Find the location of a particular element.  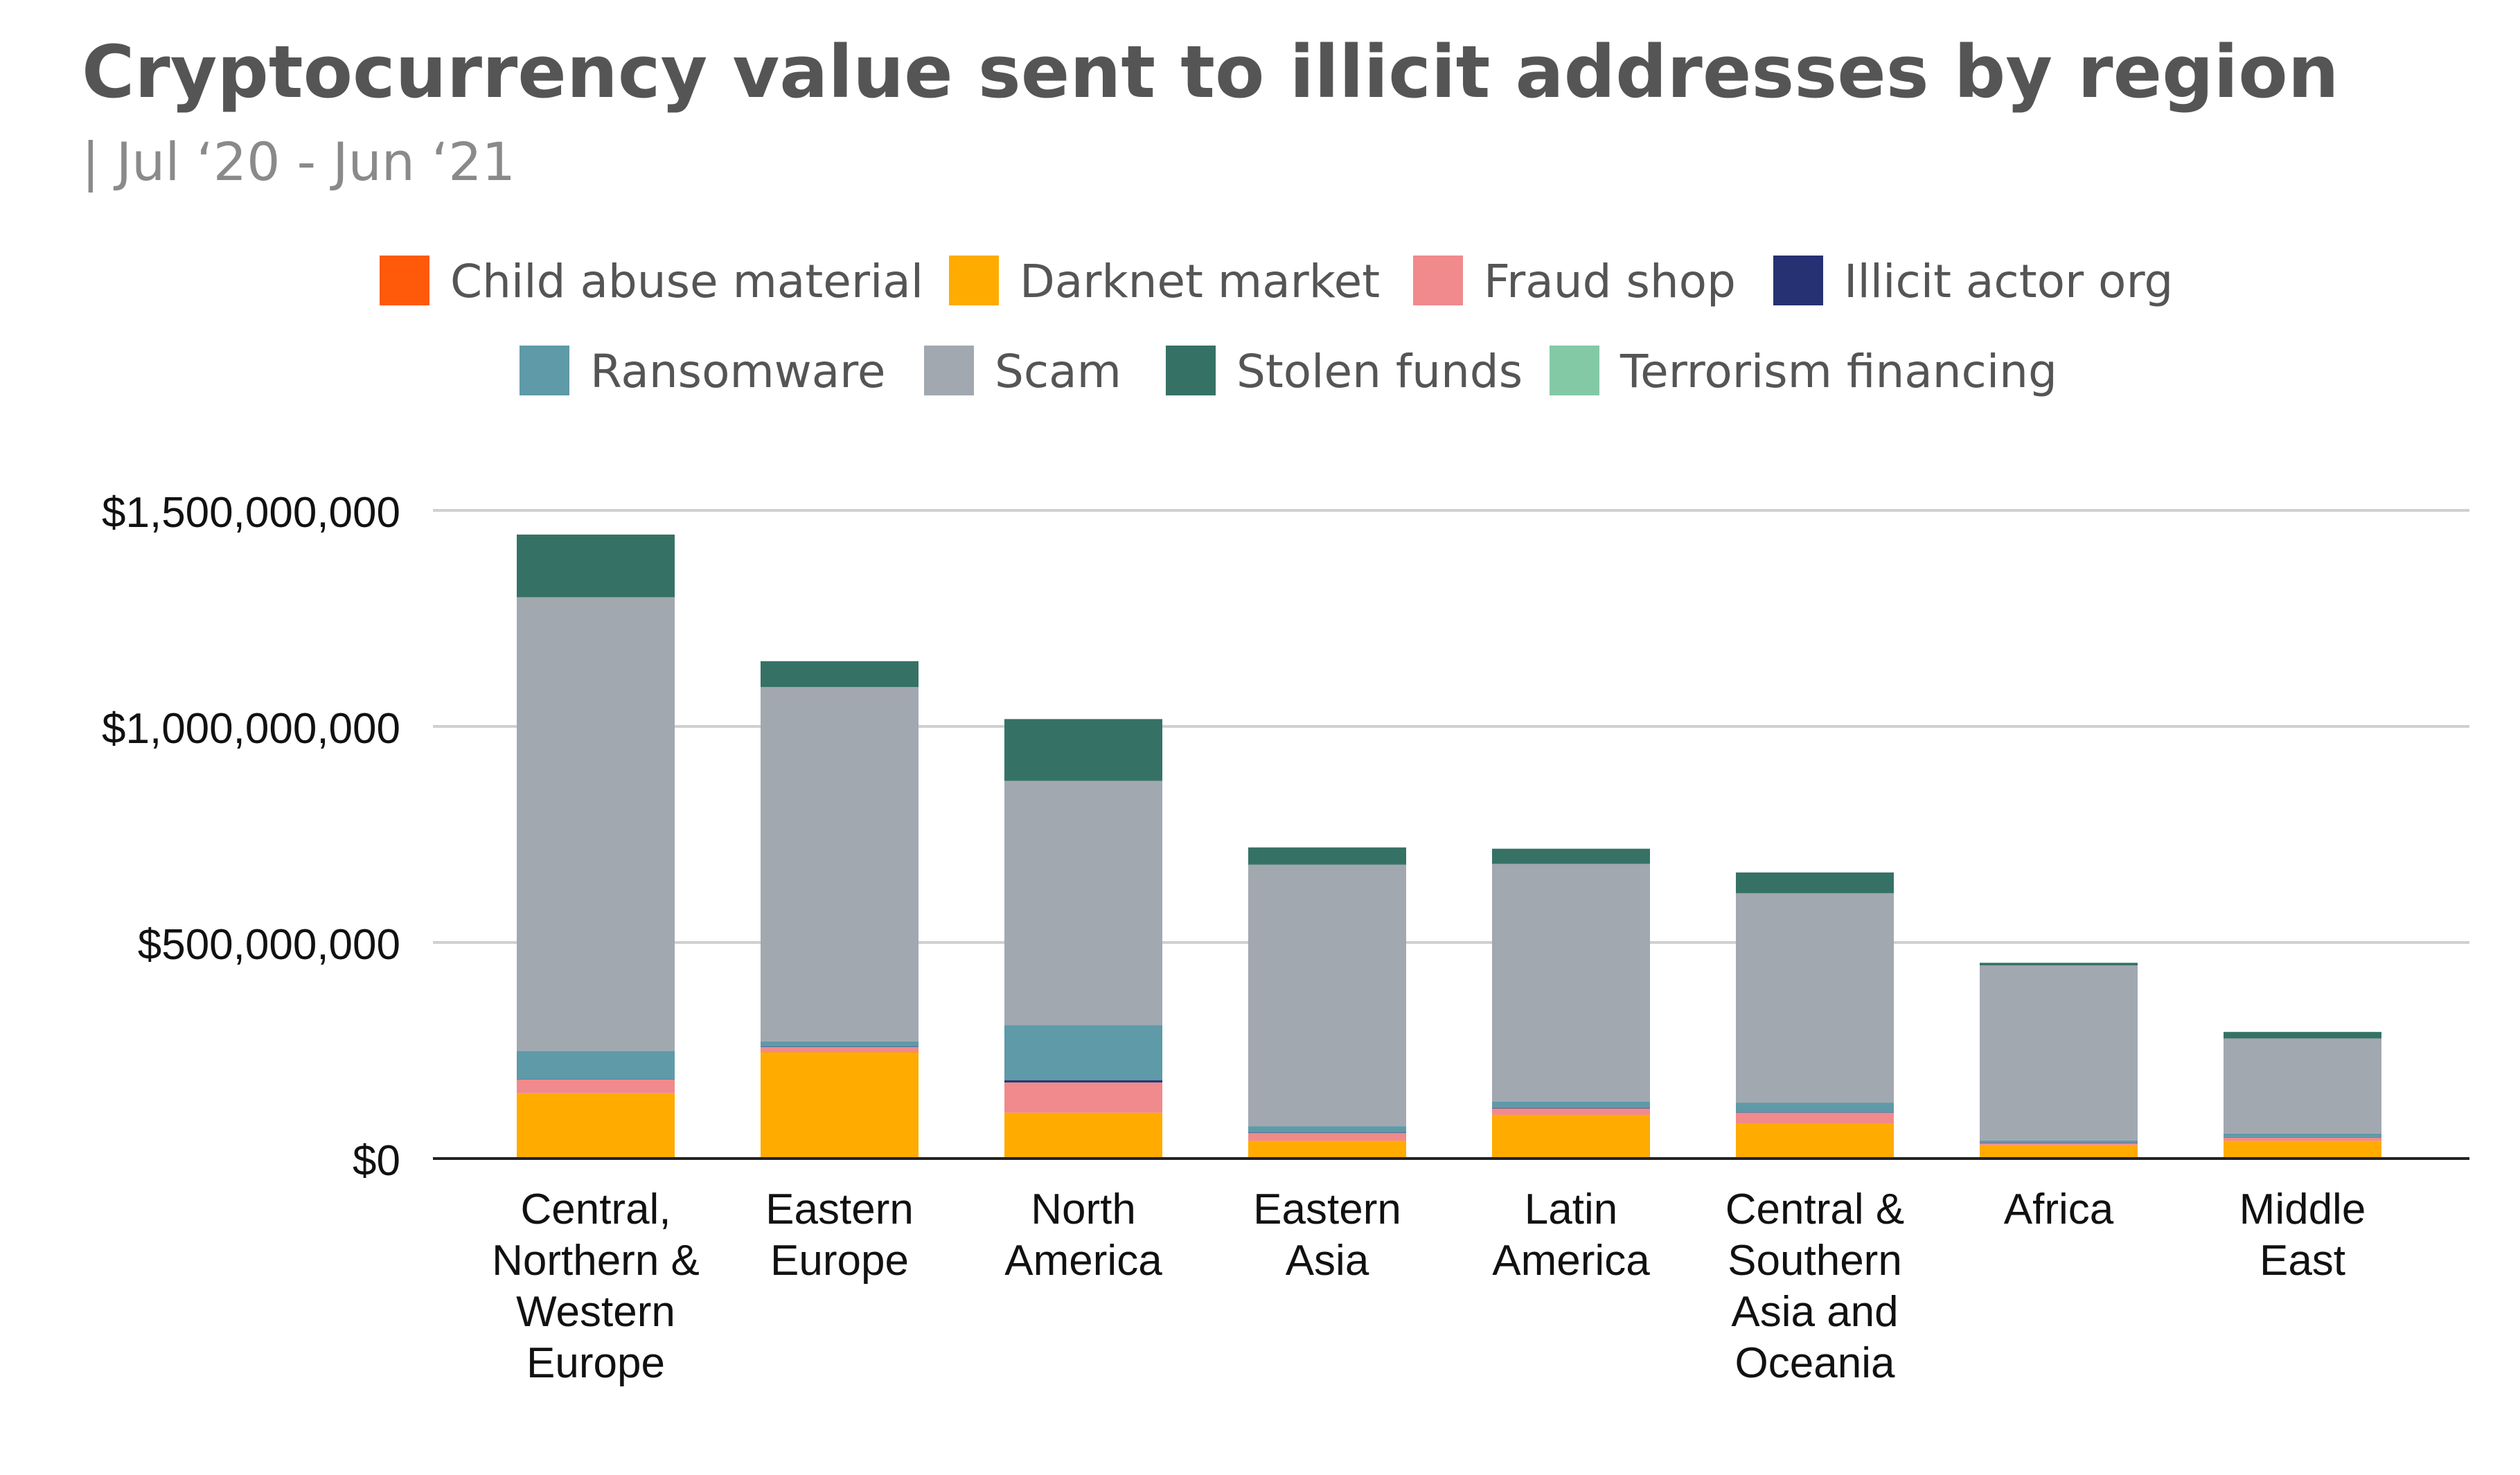

legend-label-fraud-shop: Fraud shop is located at coordinates (1610, 282).